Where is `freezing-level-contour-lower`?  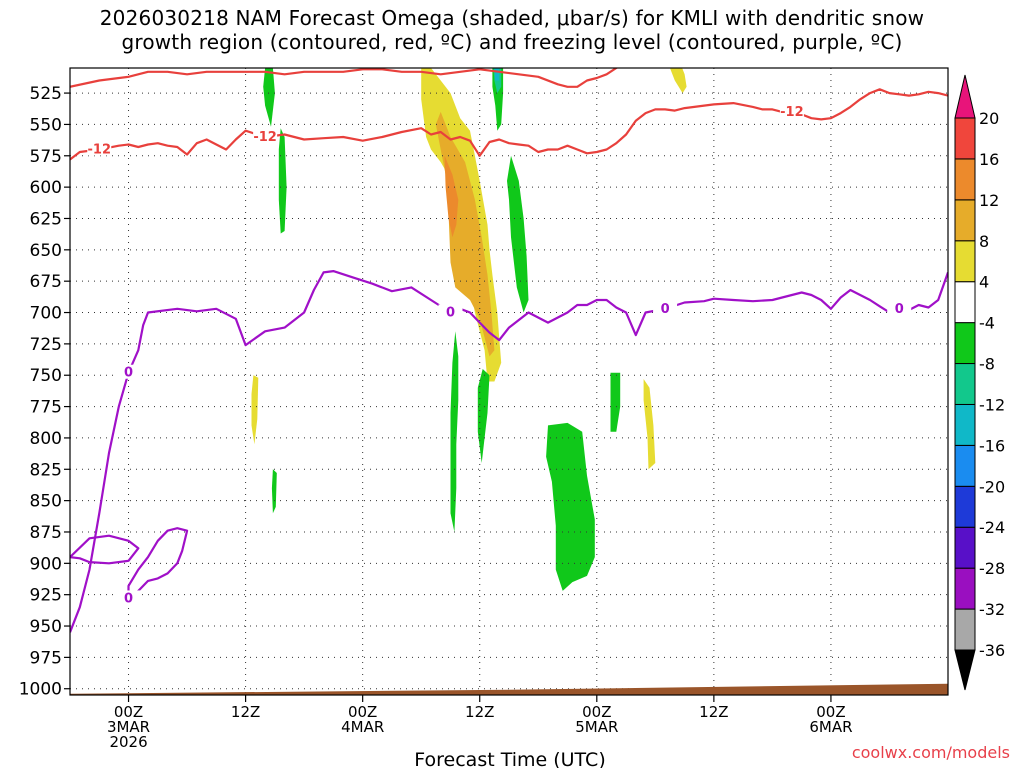
freezing-level-contour-lower is located at coordinates (105, 549).